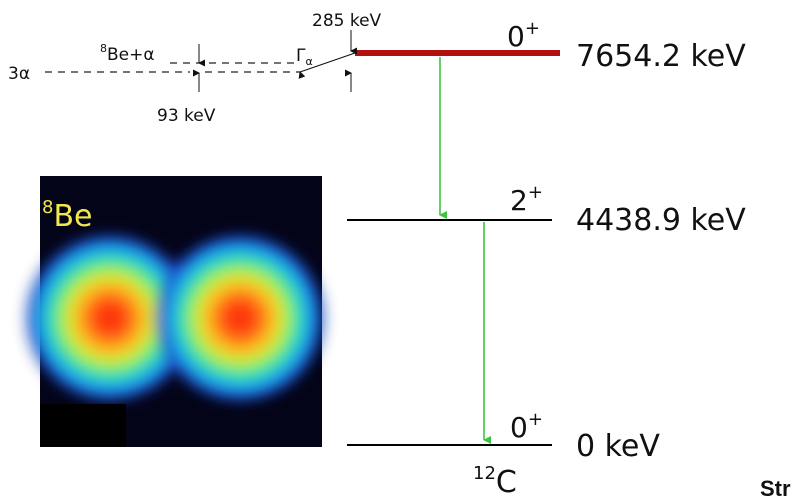 The height and width of the screenshot is (496, 803). What do you see at coordinates (519, 200) in the screenshot?
I see `first-excited-spin: 2` at bounding box center [519, 200].